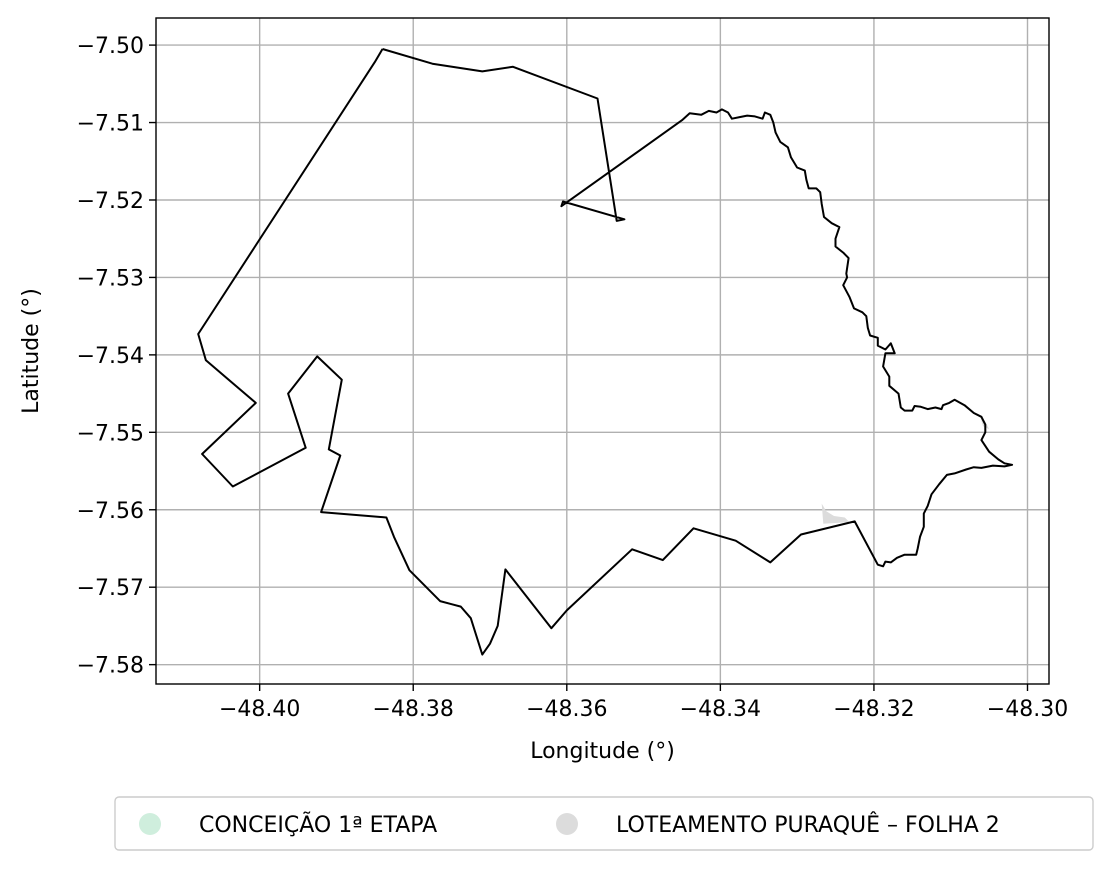  I want to click on legend-marker-conceicao, so click(150, 824).